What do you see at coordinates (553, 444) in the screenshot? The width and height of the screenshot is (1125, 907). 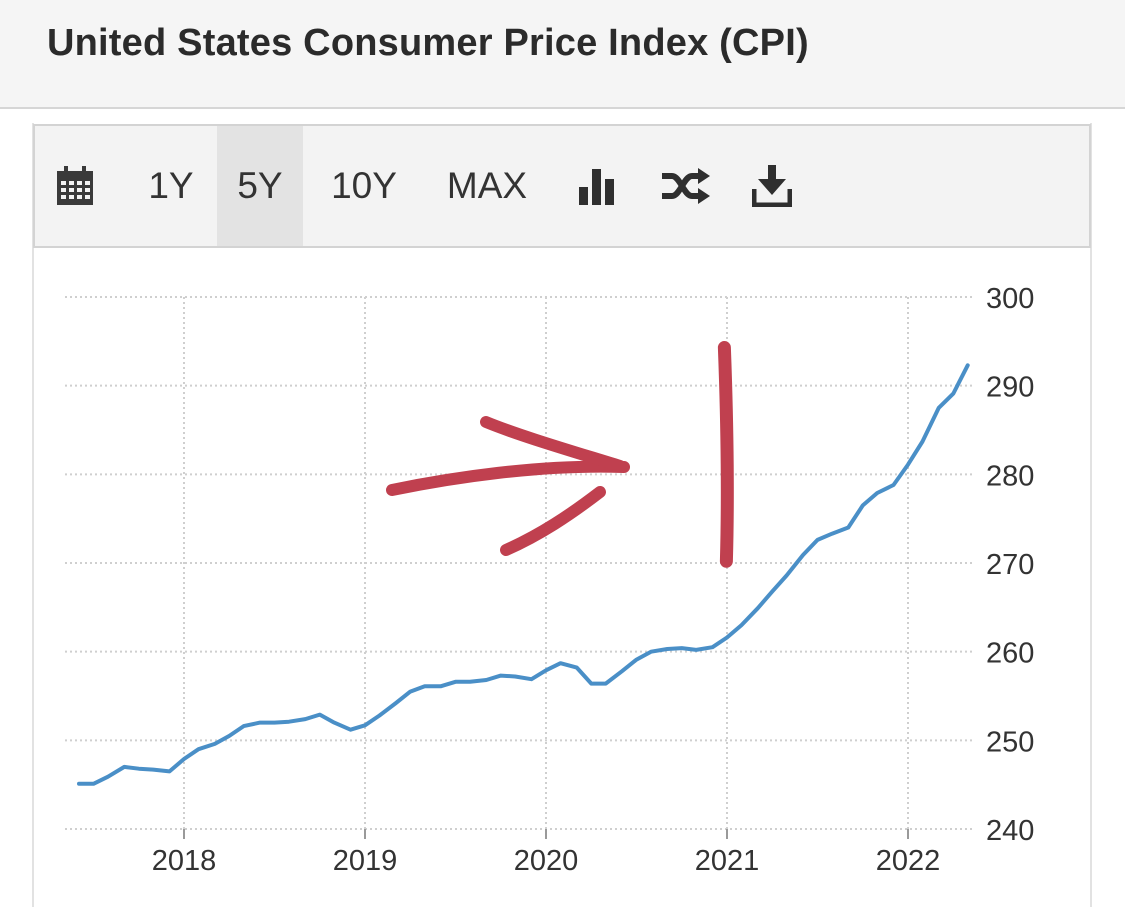 I see `annotation-arrow-head-upper` at bounding box center [553, 444].